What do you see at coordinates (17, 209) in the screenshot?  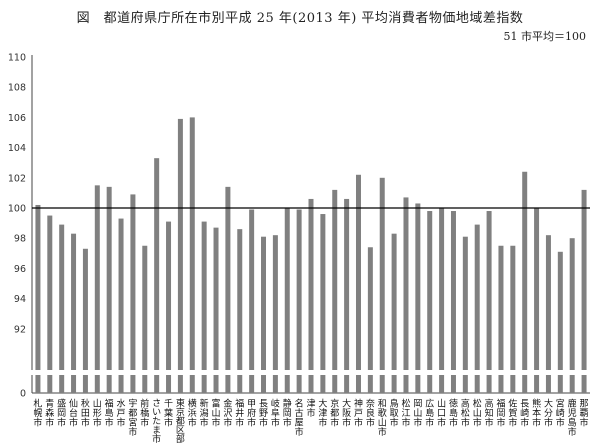 I see `y-tick-label: 100` at bounding box center [17, 209].